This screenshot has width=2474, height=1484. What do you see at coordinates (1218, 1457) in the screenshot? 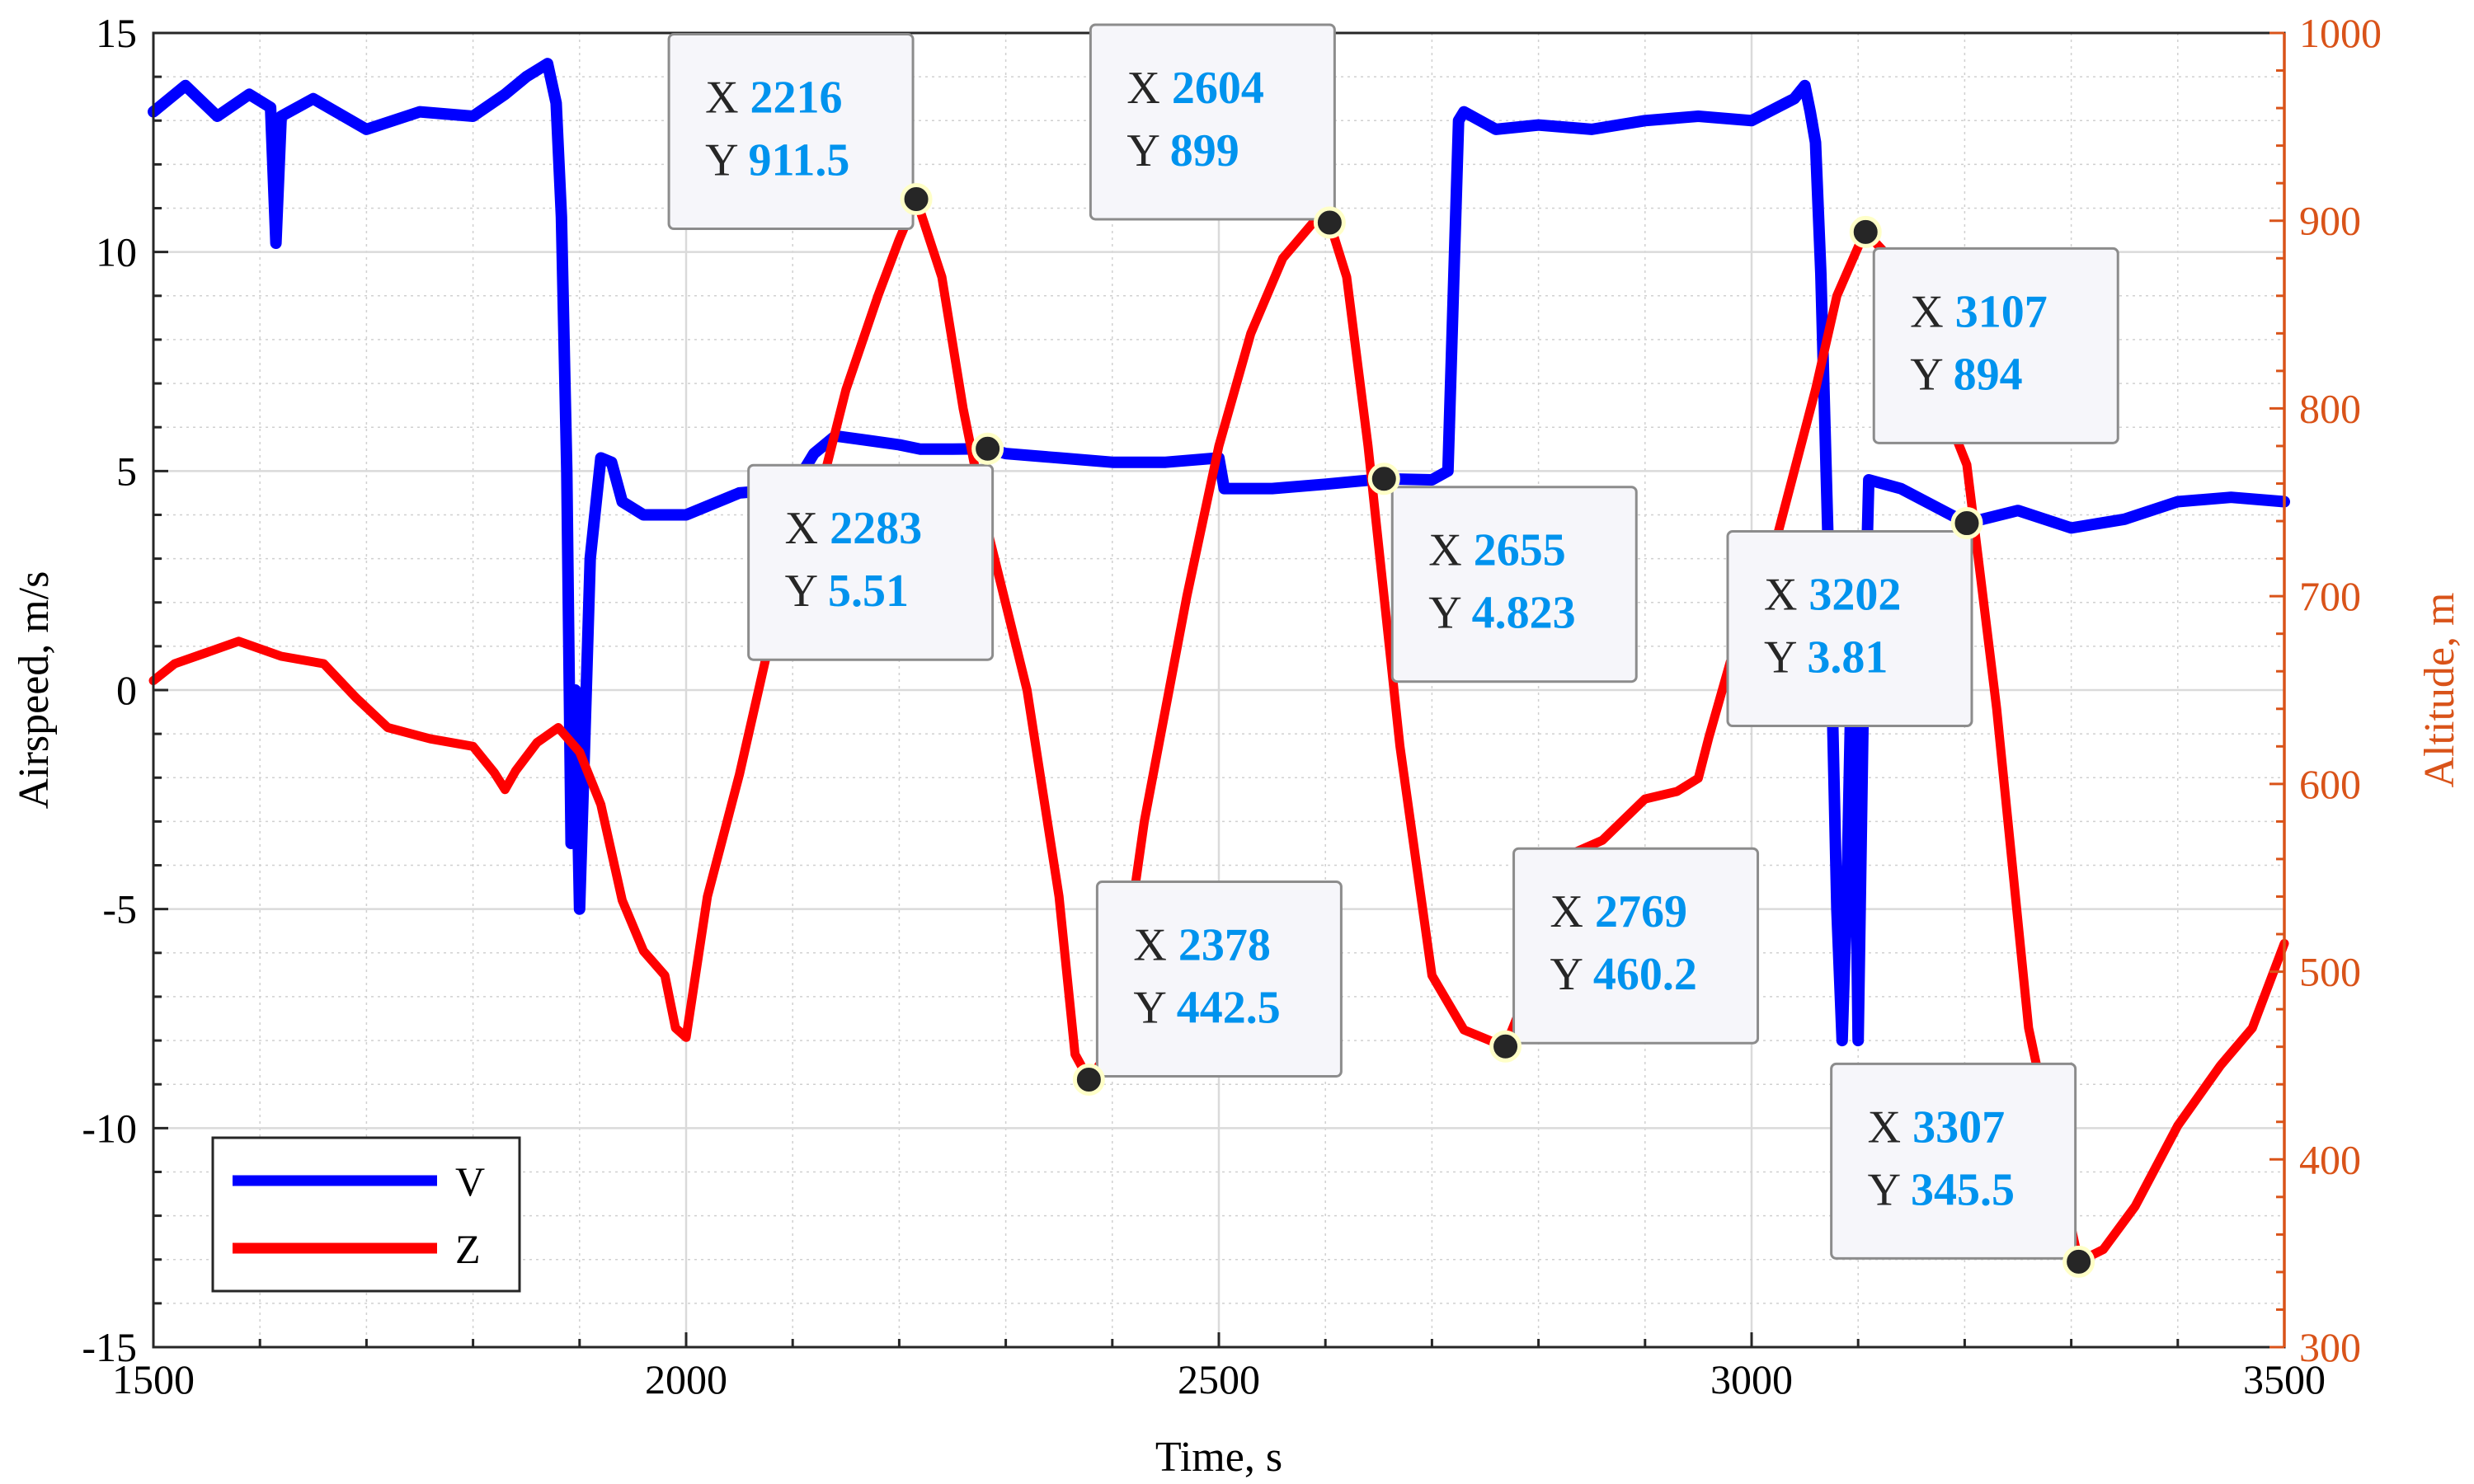
I see `x-axis-label: Time, s` at bounding box center [1218, 1457].